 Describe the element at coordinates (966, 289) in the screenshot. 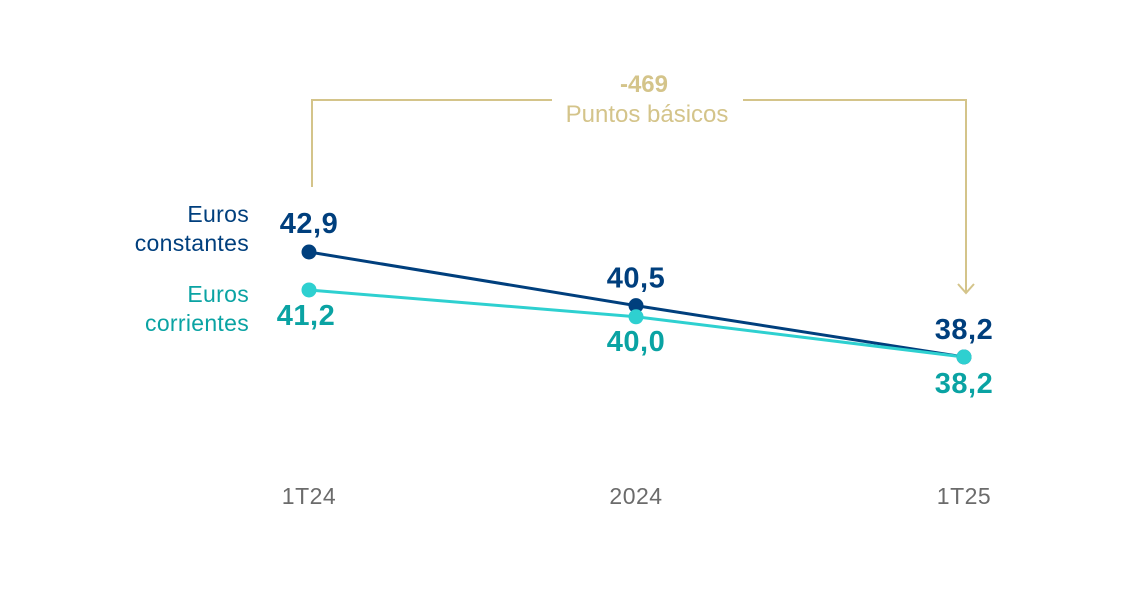

I see `bracket-arrow-icon` at that location.